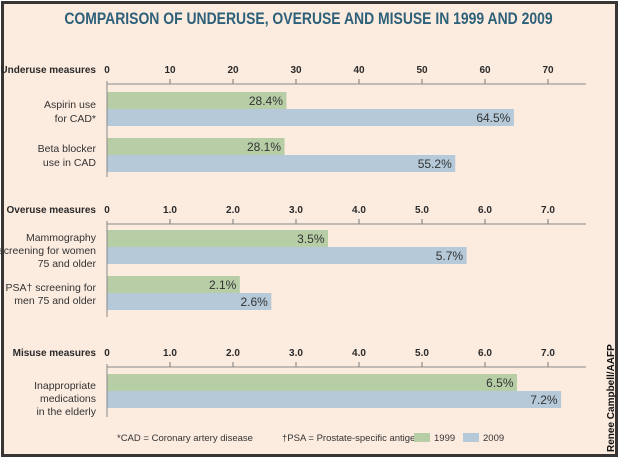  Describe the element at coordinates (435, 164) in the screenshot. I see `data-label: 55.2%` at that location.